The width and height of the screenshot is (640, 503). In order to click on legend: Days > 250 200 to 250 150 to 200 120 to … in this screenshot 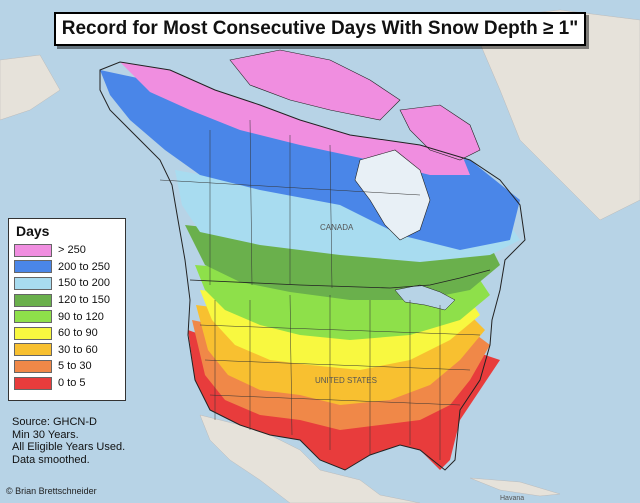, I will do `click(67, 309)`.